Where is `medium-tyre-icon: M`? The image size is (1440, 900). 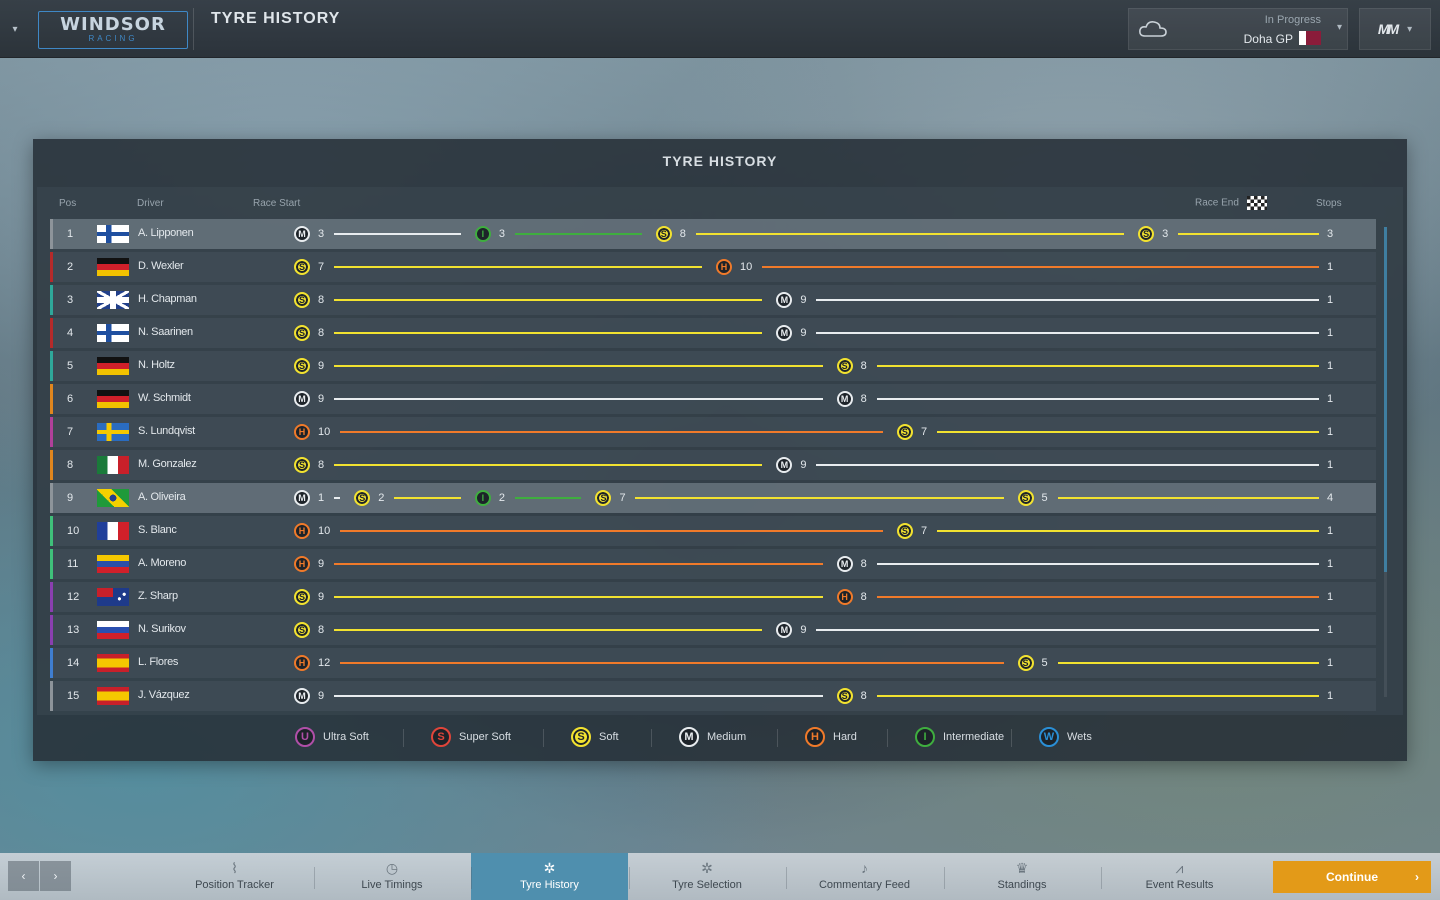 medium-tyre-icon: M is located at coordinates (302, 234).